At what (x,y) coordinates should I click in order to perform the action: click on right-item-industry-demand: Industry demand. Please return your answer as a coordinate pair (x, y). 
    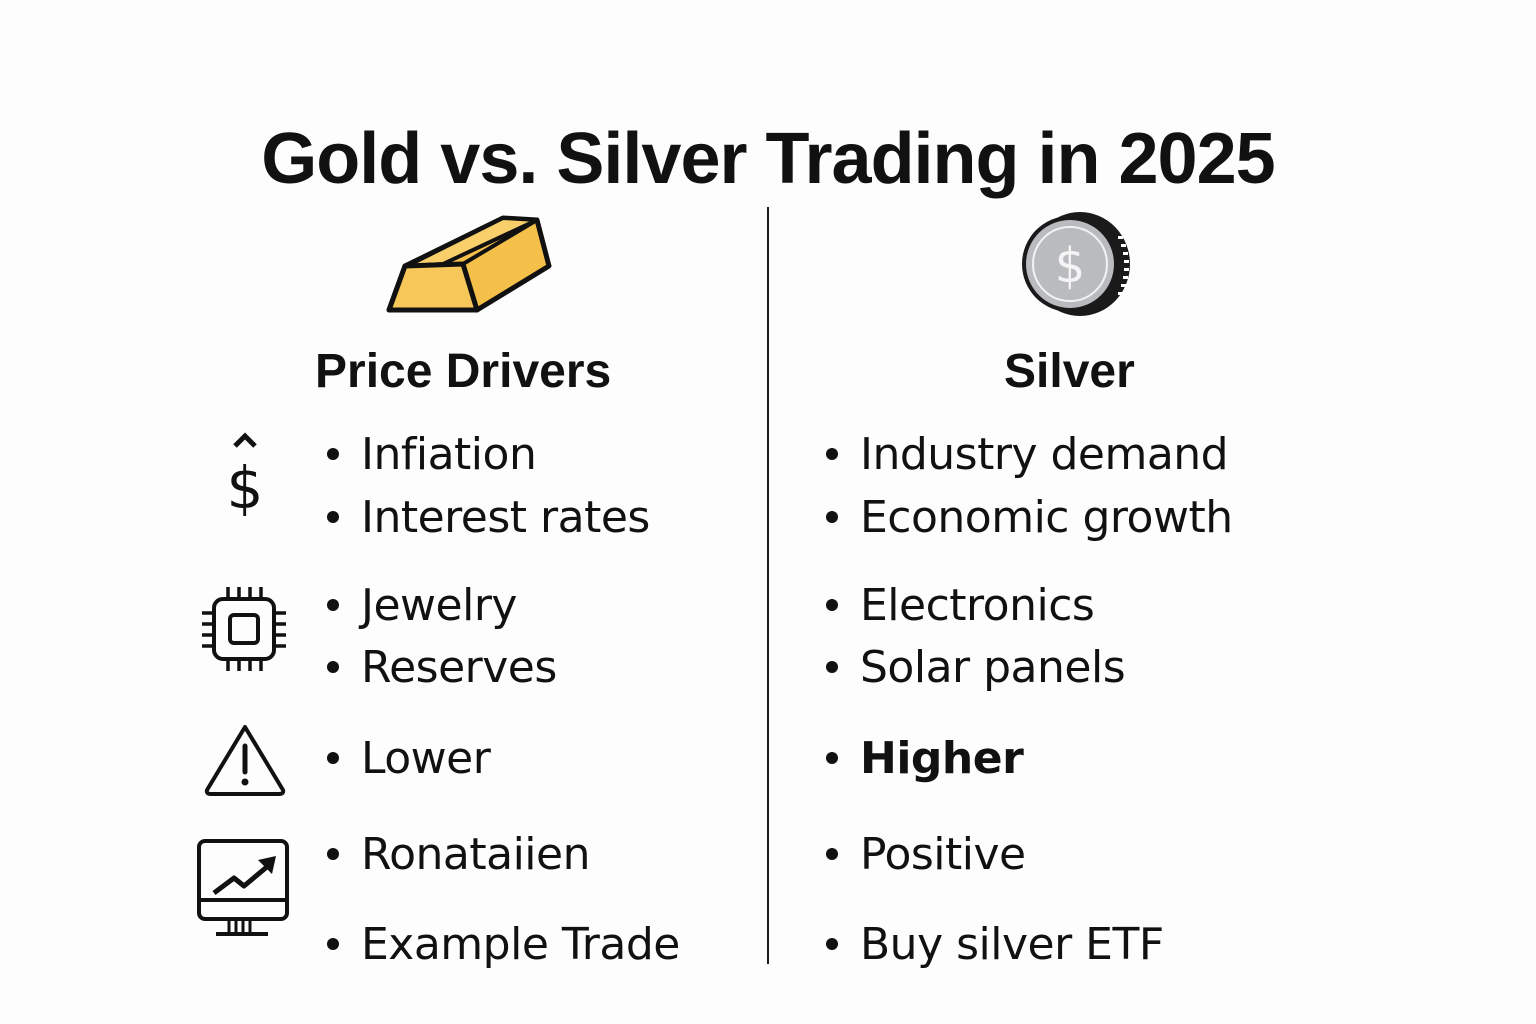
    Looking at the image, I should click on (1027, 455).